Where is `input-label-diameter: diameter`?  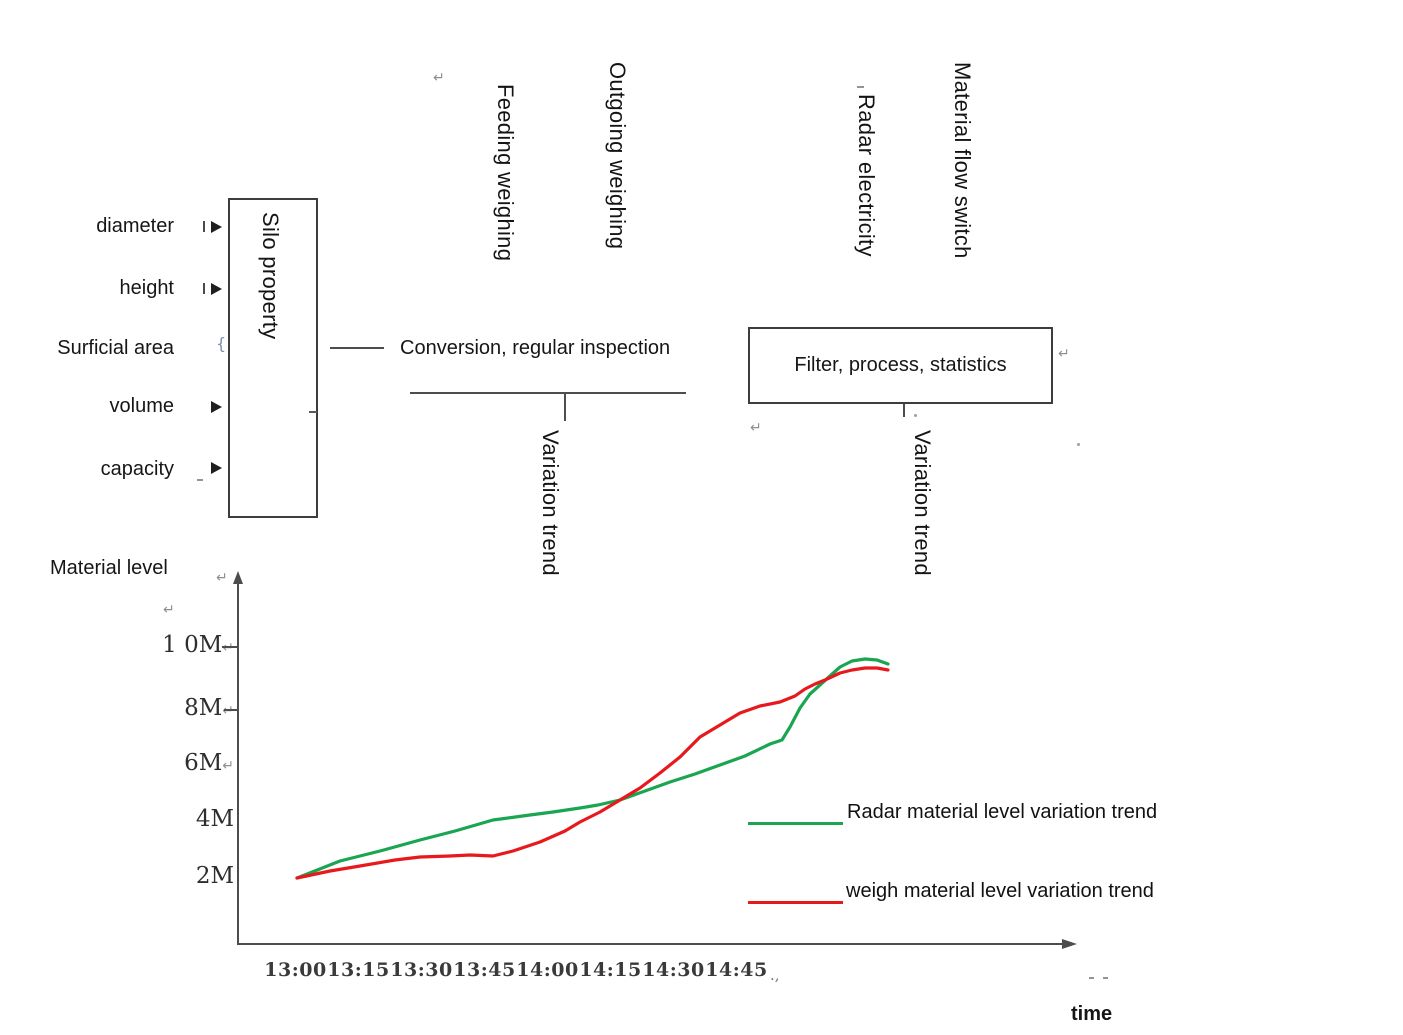 input-label-diameter: diameter is located at coordinates (135, 226).